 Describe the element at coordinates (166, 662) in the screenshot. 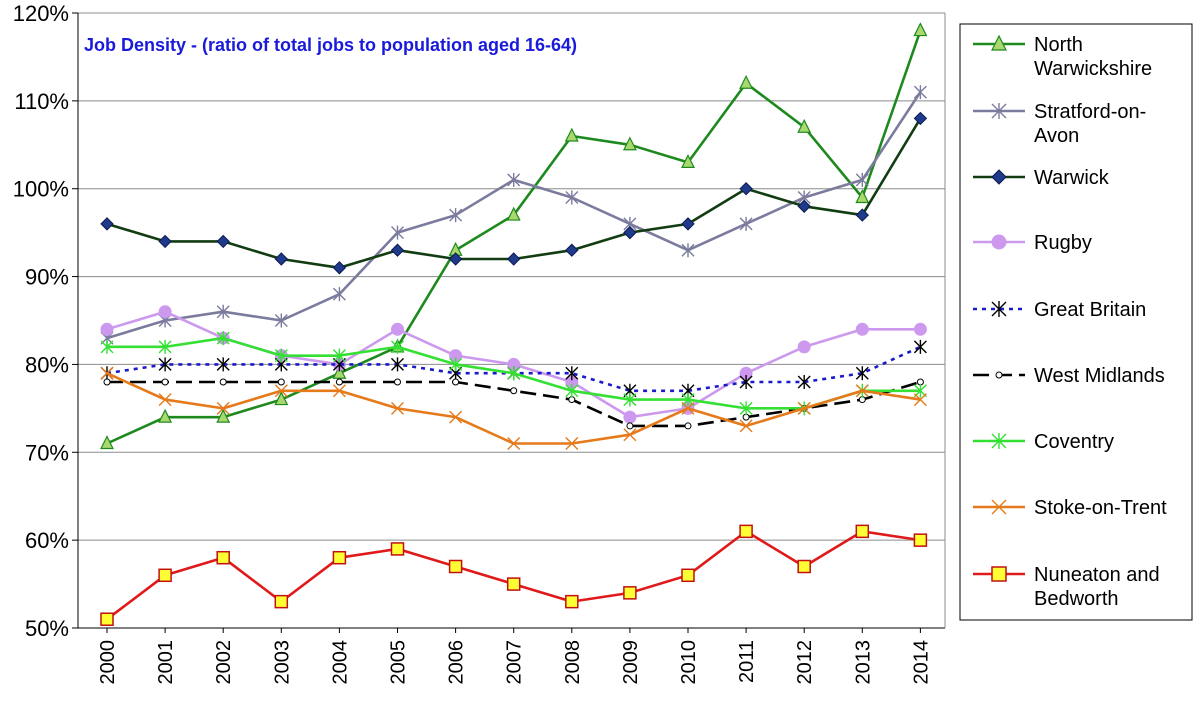

I see `x-tick-label: 2001` at that location.